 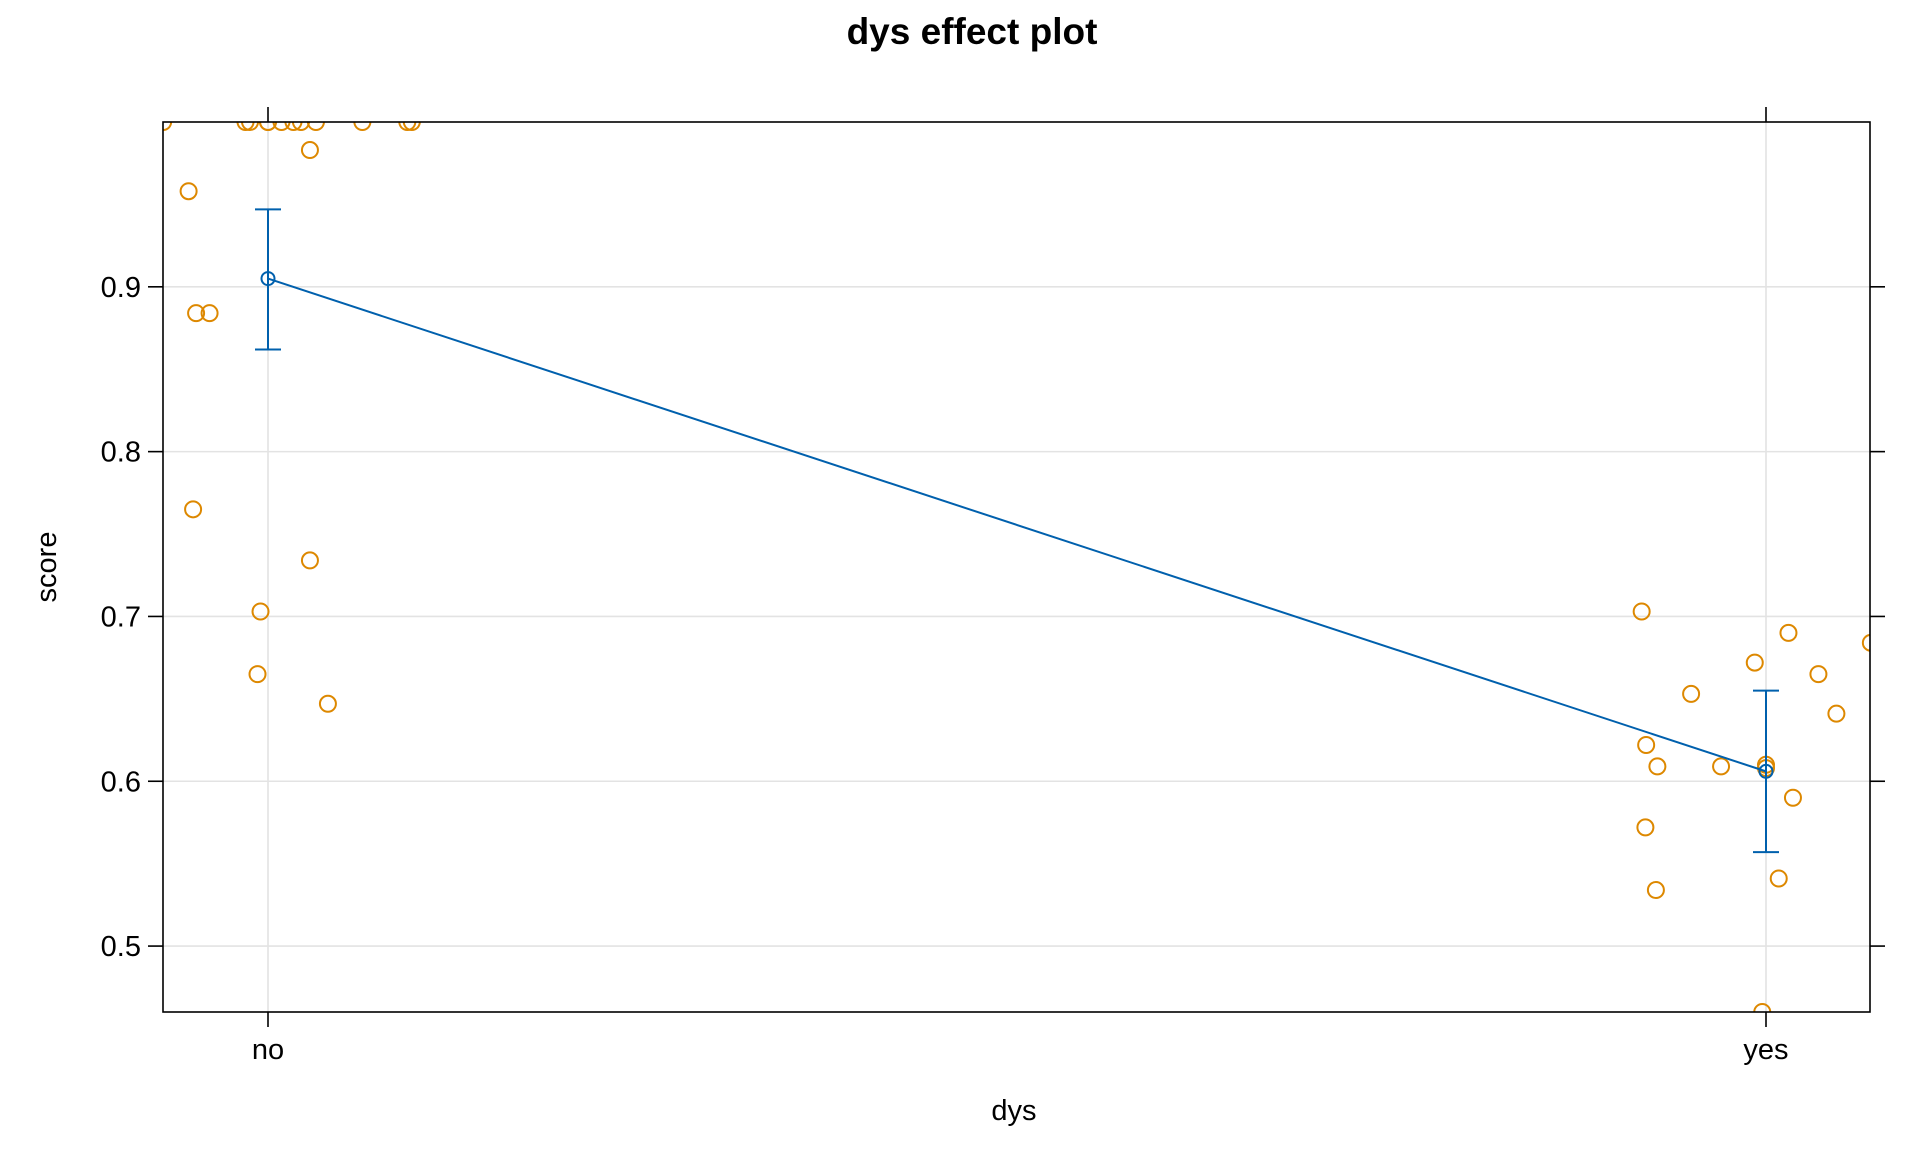 What do you see at coordinates (121, 617) in the screenshot?
I see `y-tick-label: 0.7` at bounding box center [121, 617].